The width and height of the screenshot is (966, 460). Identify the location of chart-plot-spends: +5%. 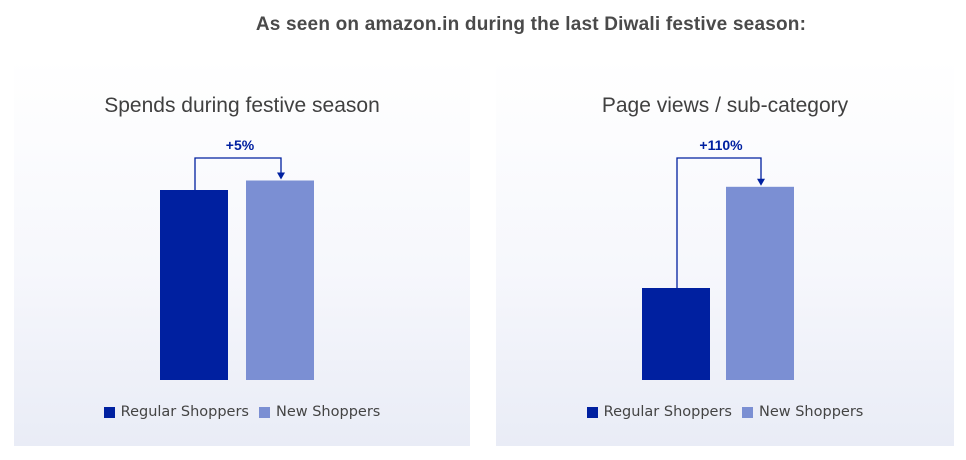
(237, 258).